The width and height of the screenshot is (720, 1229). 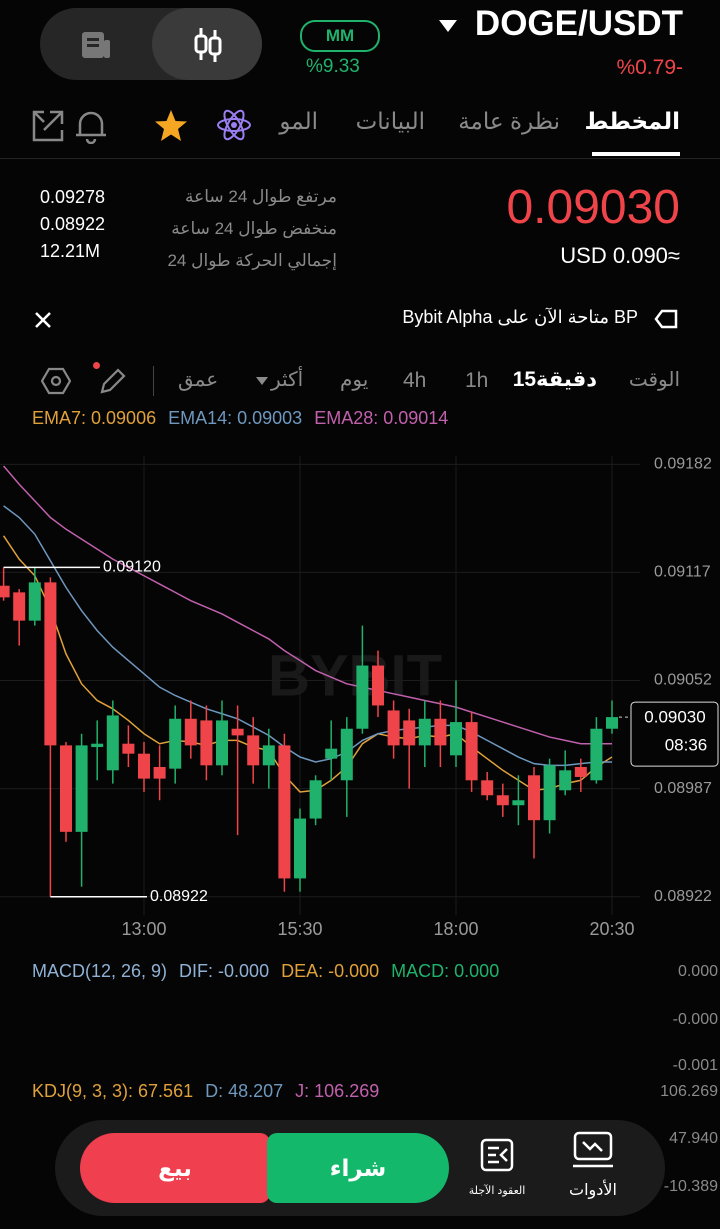 What do you see at coordinates (654, 380) in the screenshot?
I see `interval: الوقت` at bounding box center [654, 380].